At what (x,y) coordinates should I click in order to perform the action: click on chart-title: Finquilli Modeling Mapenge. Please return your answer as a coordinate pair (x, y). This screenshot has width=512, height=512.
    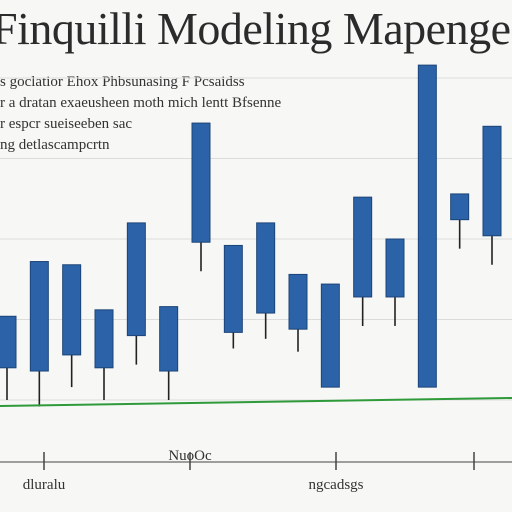
    Looking at the image, I should click on (255, 29).